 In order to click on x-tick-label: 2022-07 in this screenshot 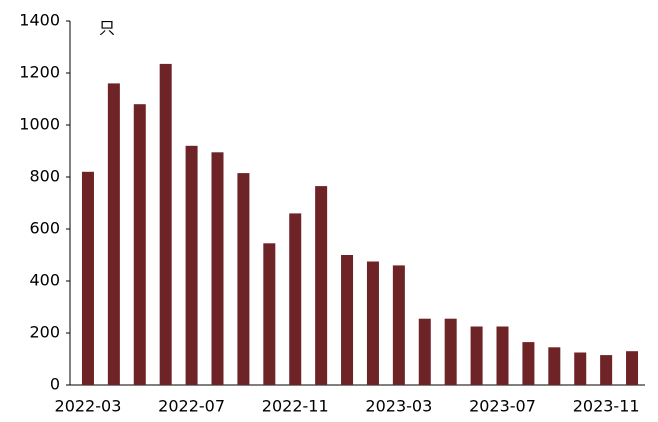, I will do `click(191, 406)`.